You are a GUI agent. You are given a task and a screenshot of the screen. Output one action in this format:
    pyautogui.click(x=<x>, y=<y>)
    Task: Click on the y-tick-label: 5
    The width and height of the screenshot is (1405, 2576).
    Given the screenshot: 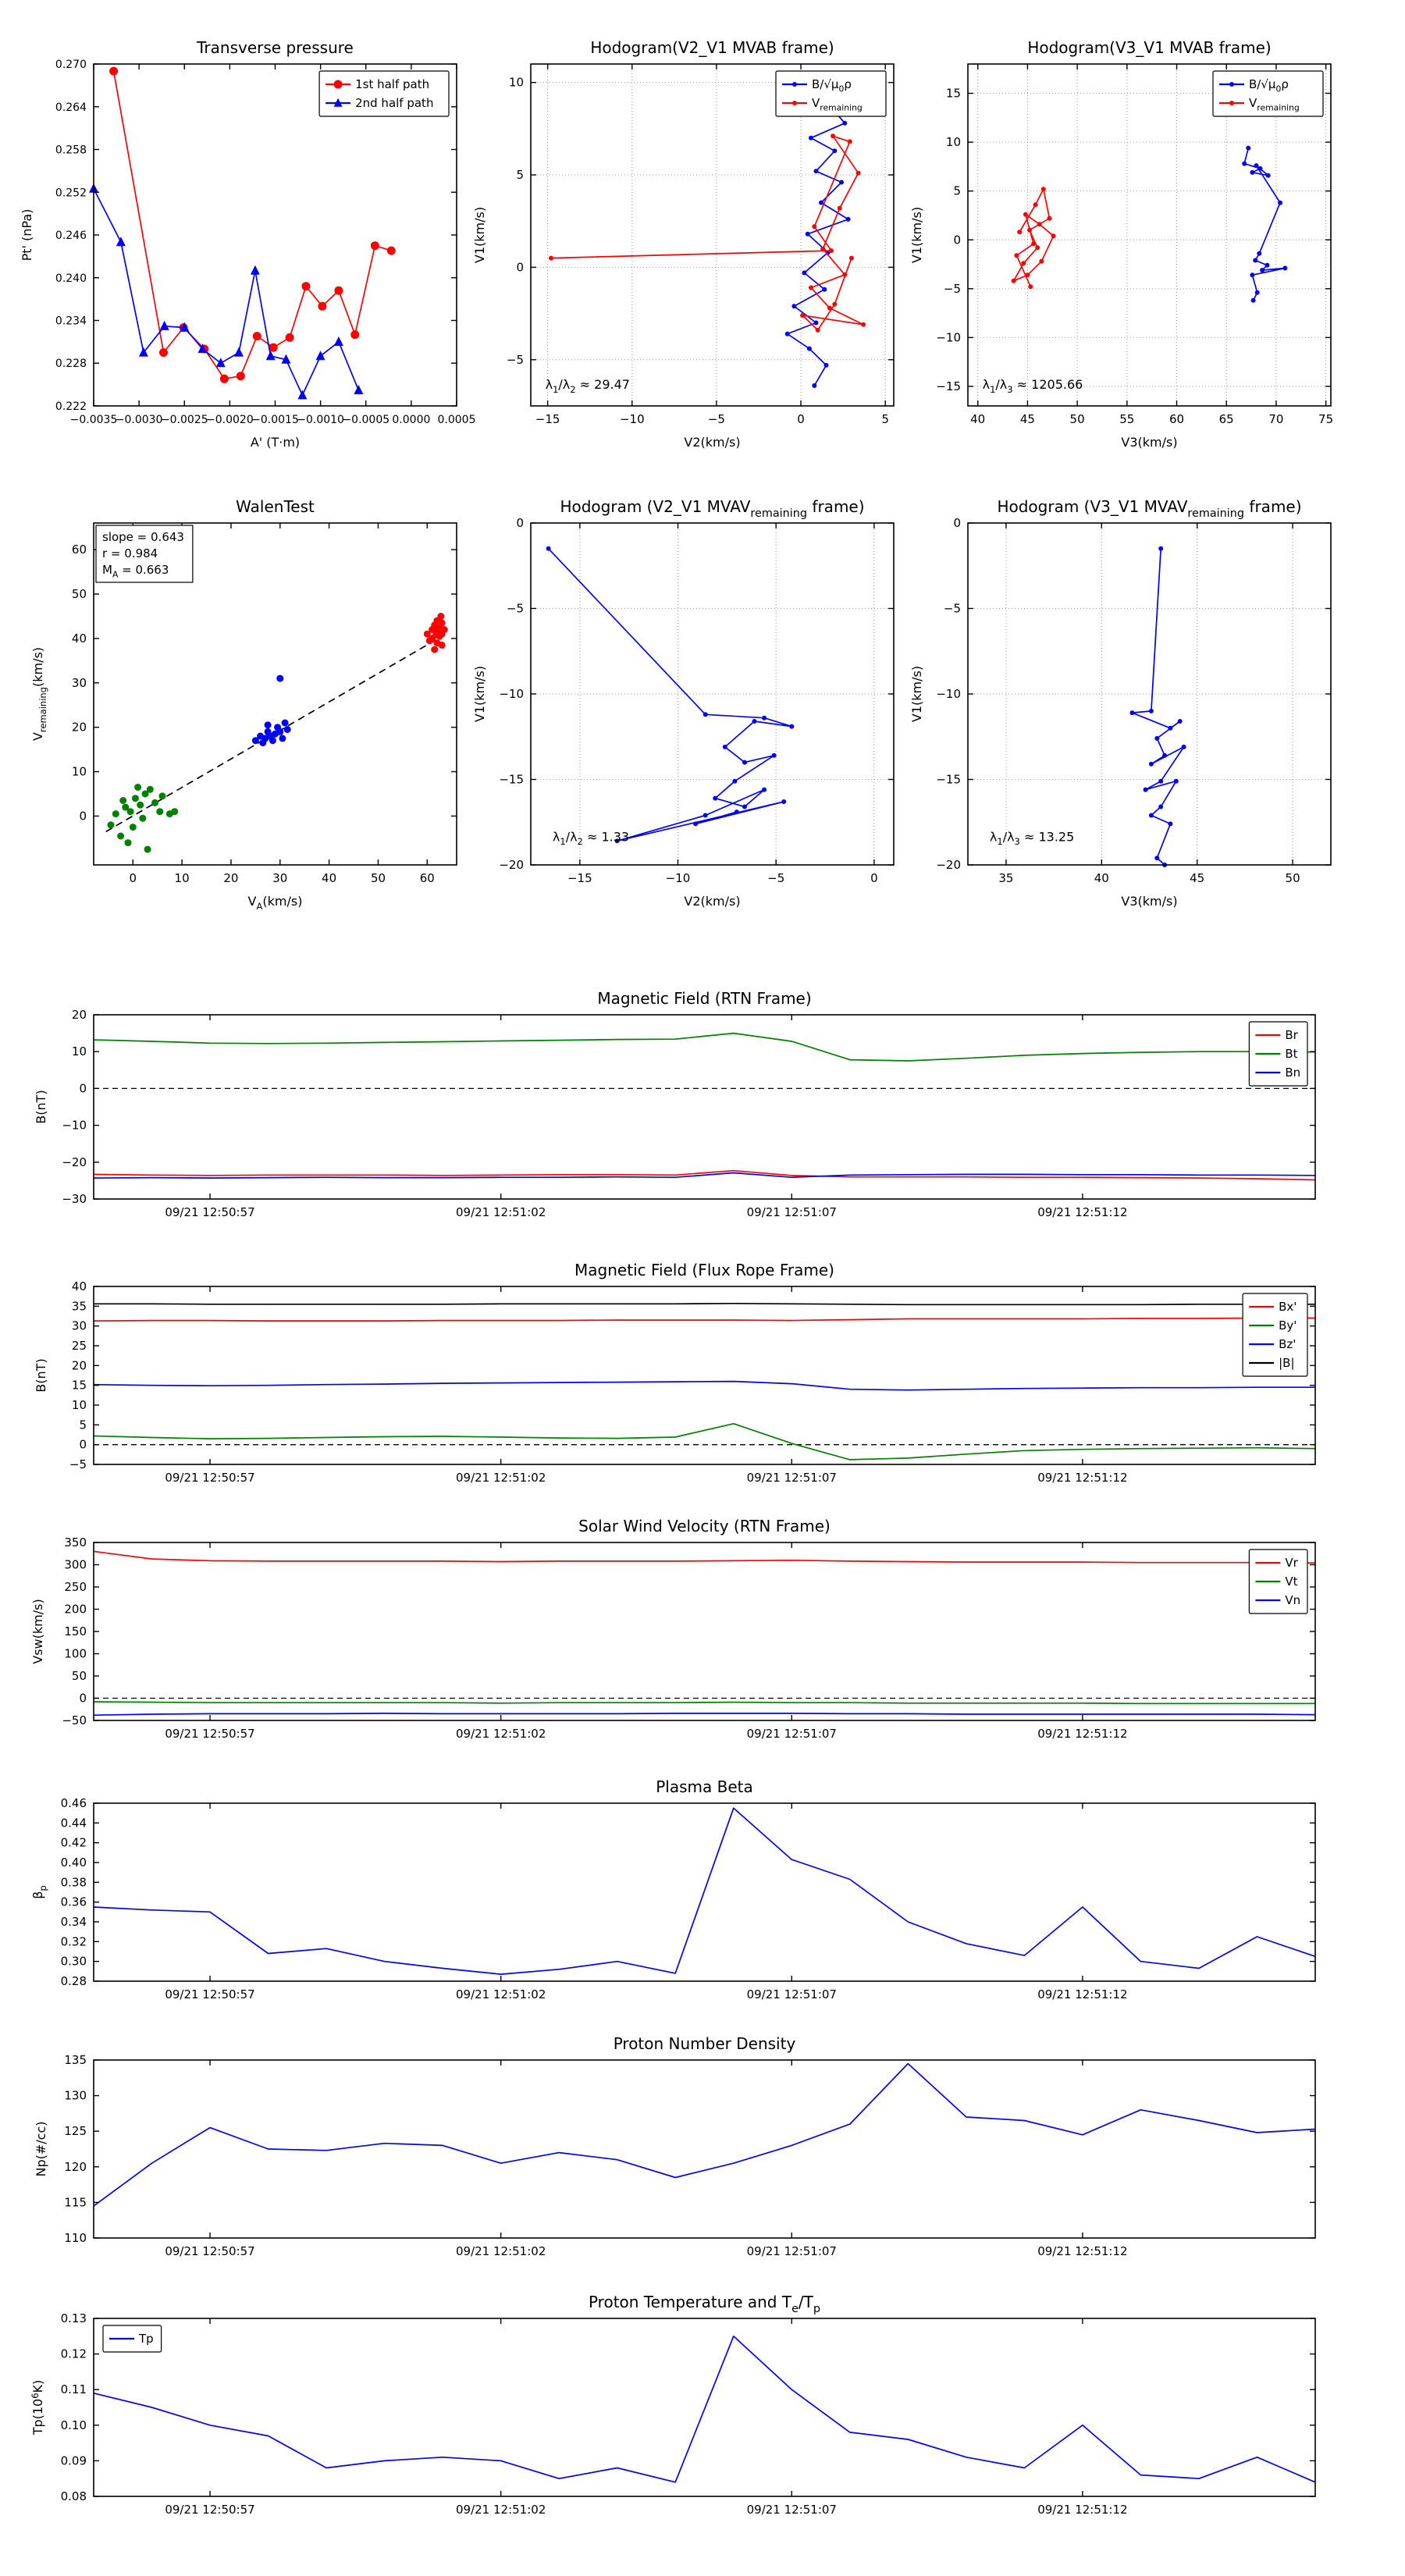 What is the action you would take?
    pyautogui.click(x=83, y=1425)
    